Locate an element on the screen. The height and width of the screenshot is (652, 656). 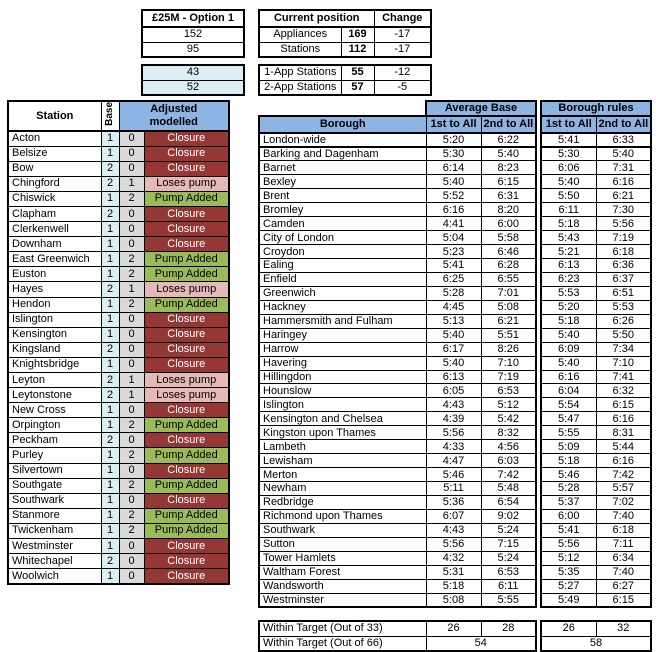
station-row: Chiswick 1 2 Pump Added is located at coordinates (118, 198).